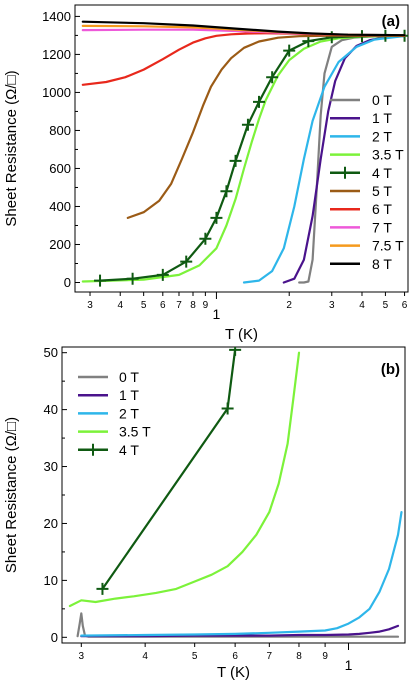  What do you see at coordinates (60, 168) in the screenshot?
I see `y-tick-label: 600` at bounding box center [60, 168].